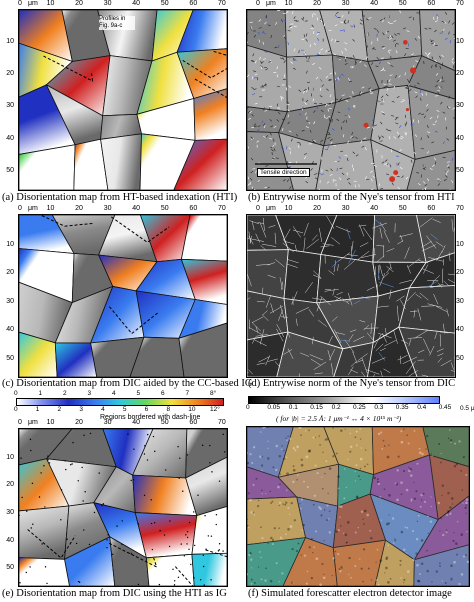  What do you see at coordinates (10, 568) in the screenshot?
I see `y-tick-label: 50` at bounding box center [10, 568].